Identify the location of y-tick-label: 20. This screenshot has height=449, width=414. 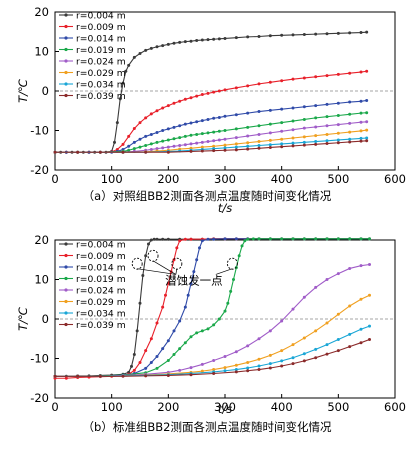
(41, 240).